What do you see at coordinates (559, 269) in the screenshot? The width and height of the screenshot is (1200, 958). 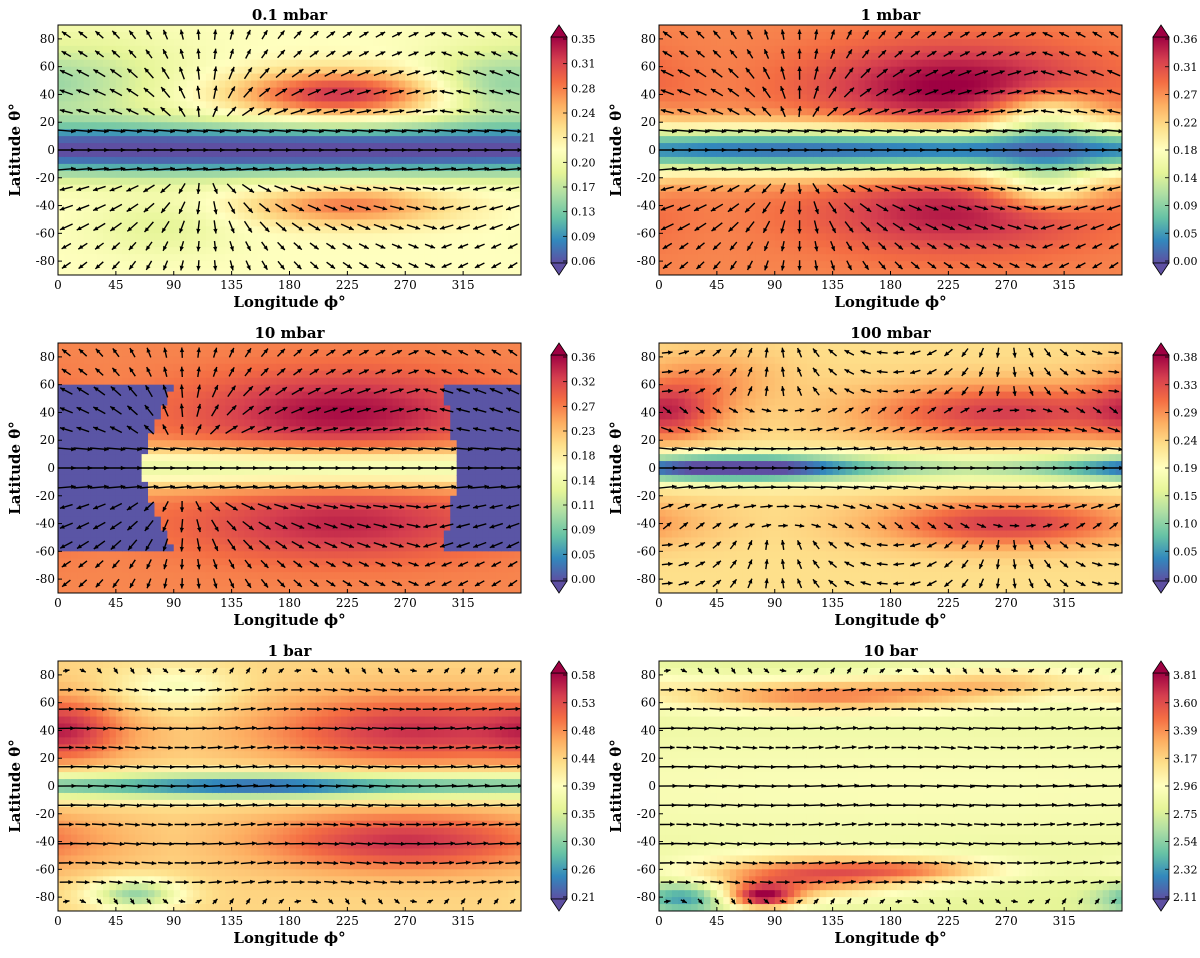 I see `colorbar-extend-min` at bounding box center [559, 269].